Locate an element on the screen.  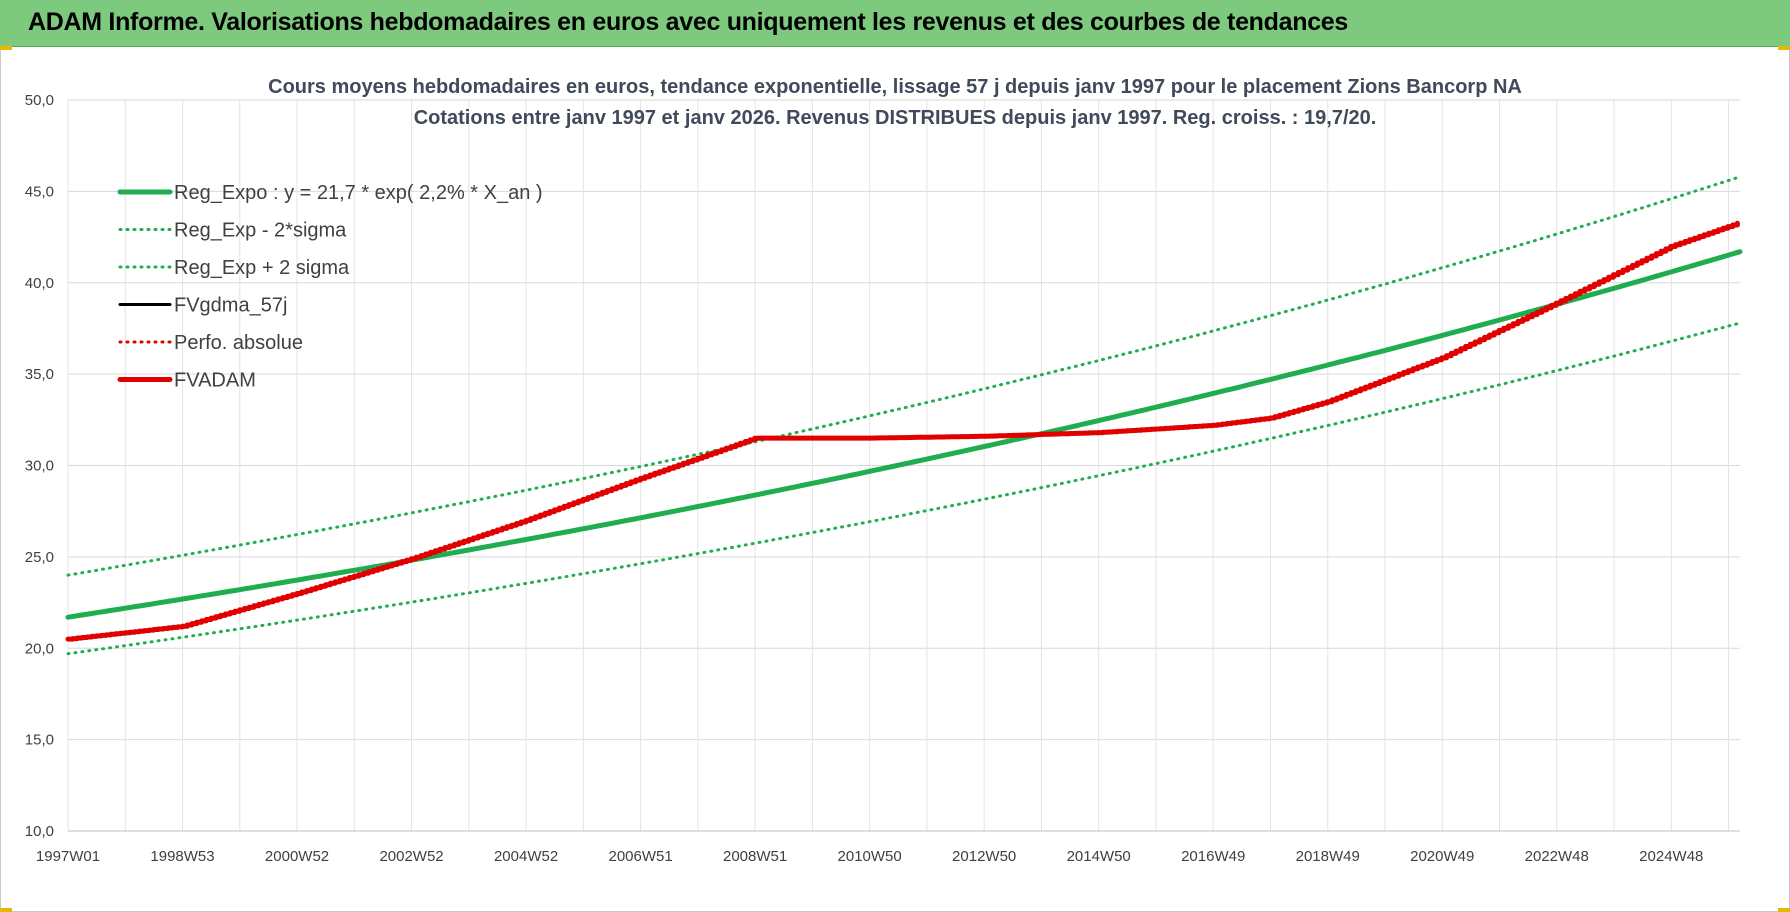
y-tick-label: 30,0 is located at coordinates (39, 466).